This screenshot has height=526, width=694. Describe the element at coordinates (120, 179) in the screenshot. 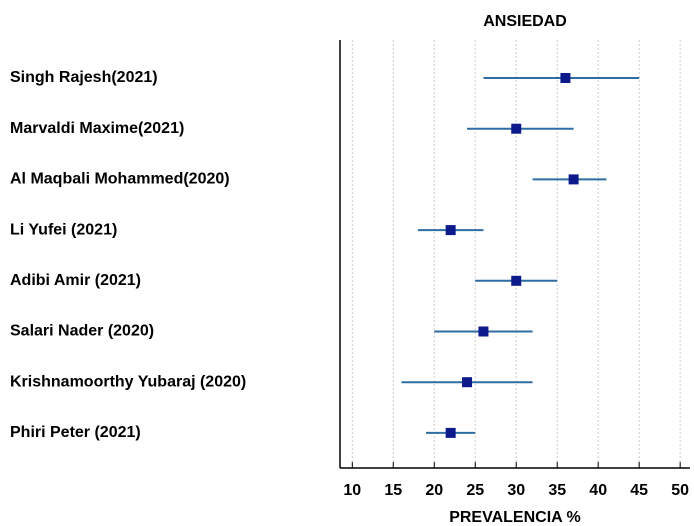

I see `category-label: Al Maqbali Mohammed(2020)` at that location.